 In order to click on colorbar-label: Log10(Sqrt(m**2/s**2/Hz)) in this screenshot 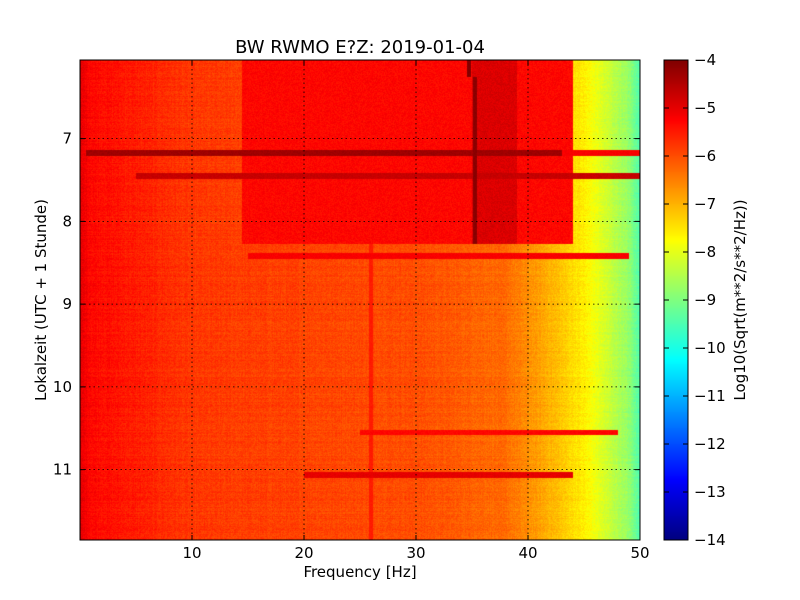, I will do `click(740, 299)`.